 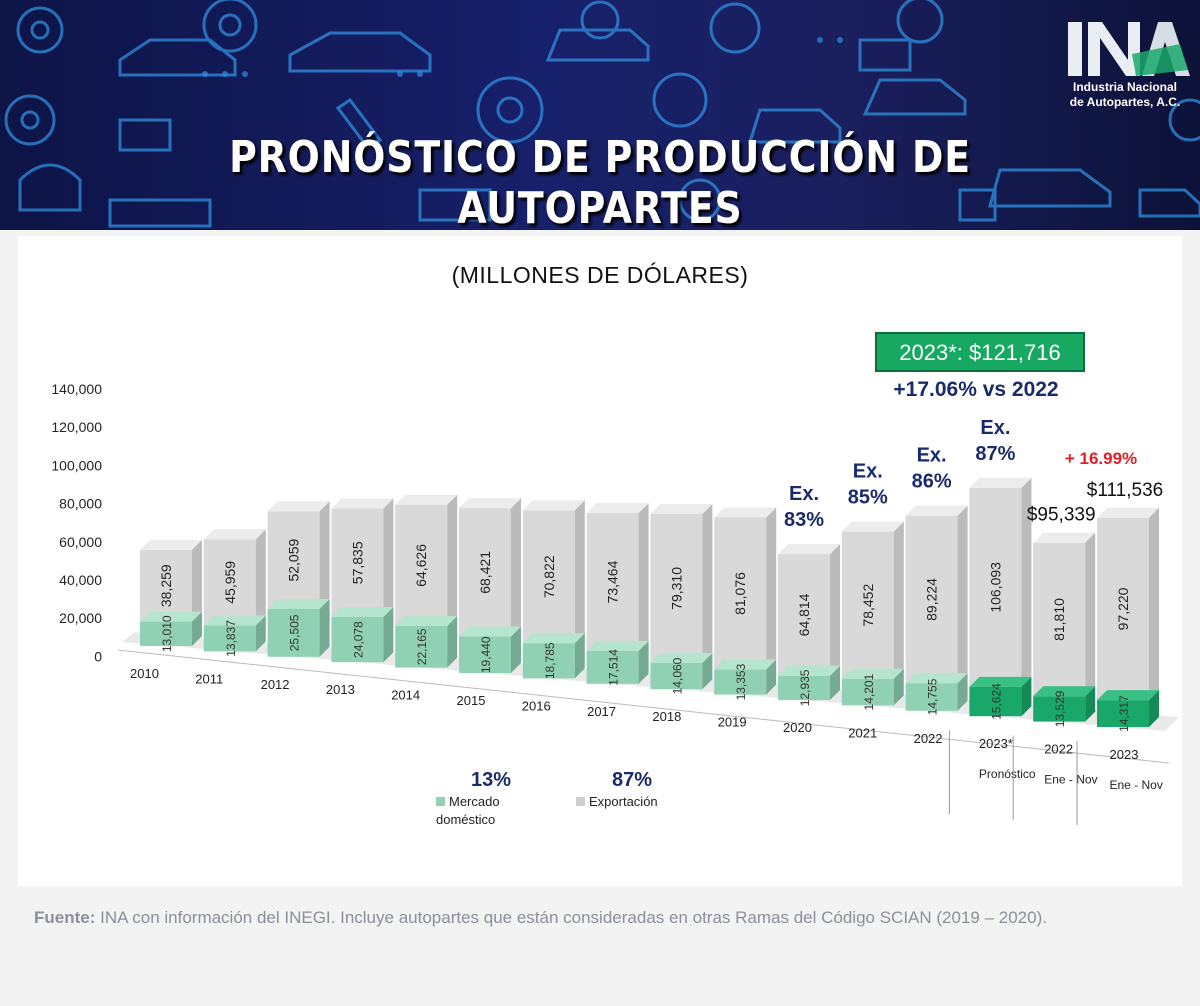 I want to click on export-value-label: 45,959, so click(x=230, y=582).